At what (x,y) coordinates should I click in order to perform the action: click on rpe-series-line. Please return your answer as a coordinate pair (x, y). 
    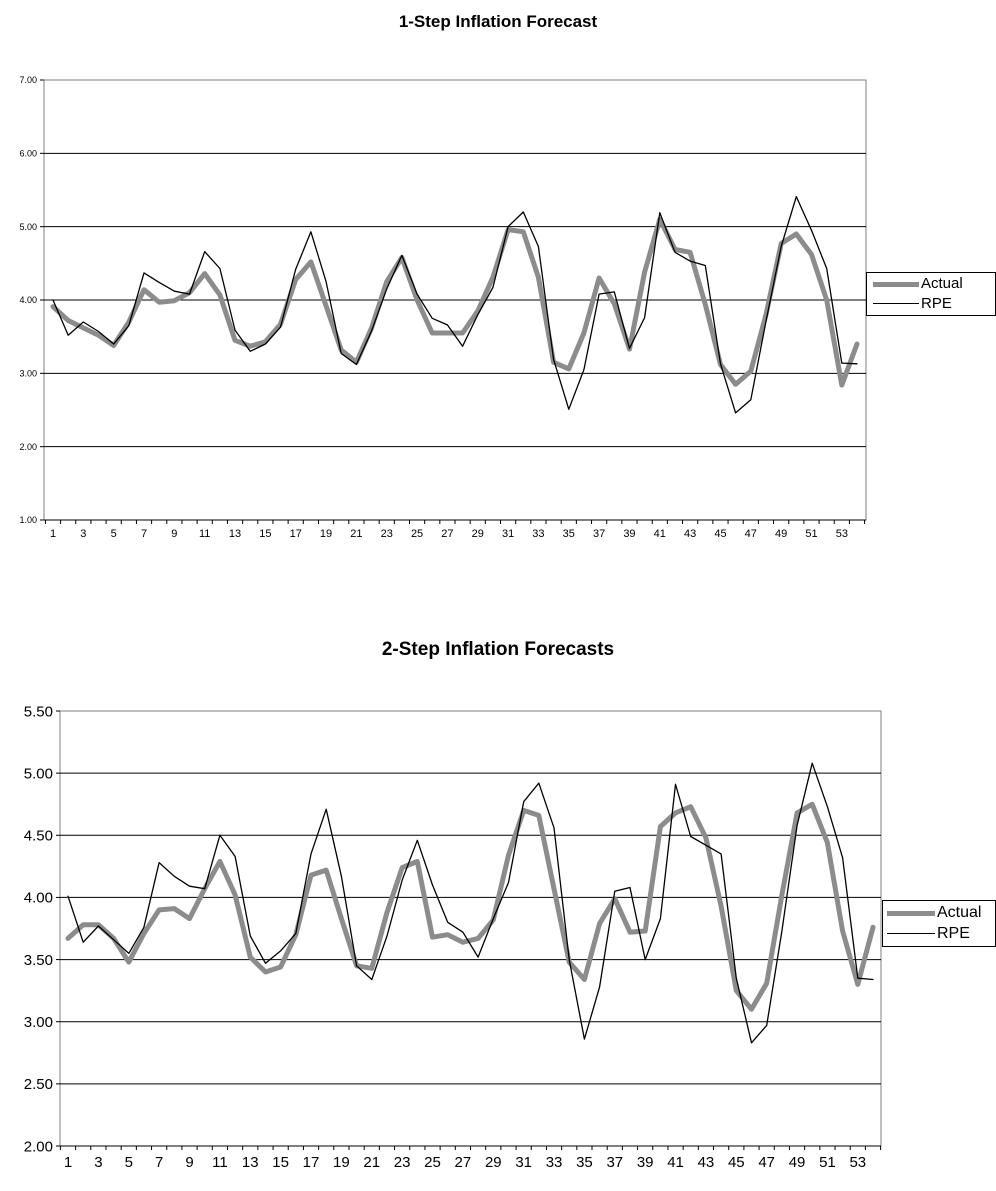
    Looking at the image, I should click on (455, 304).